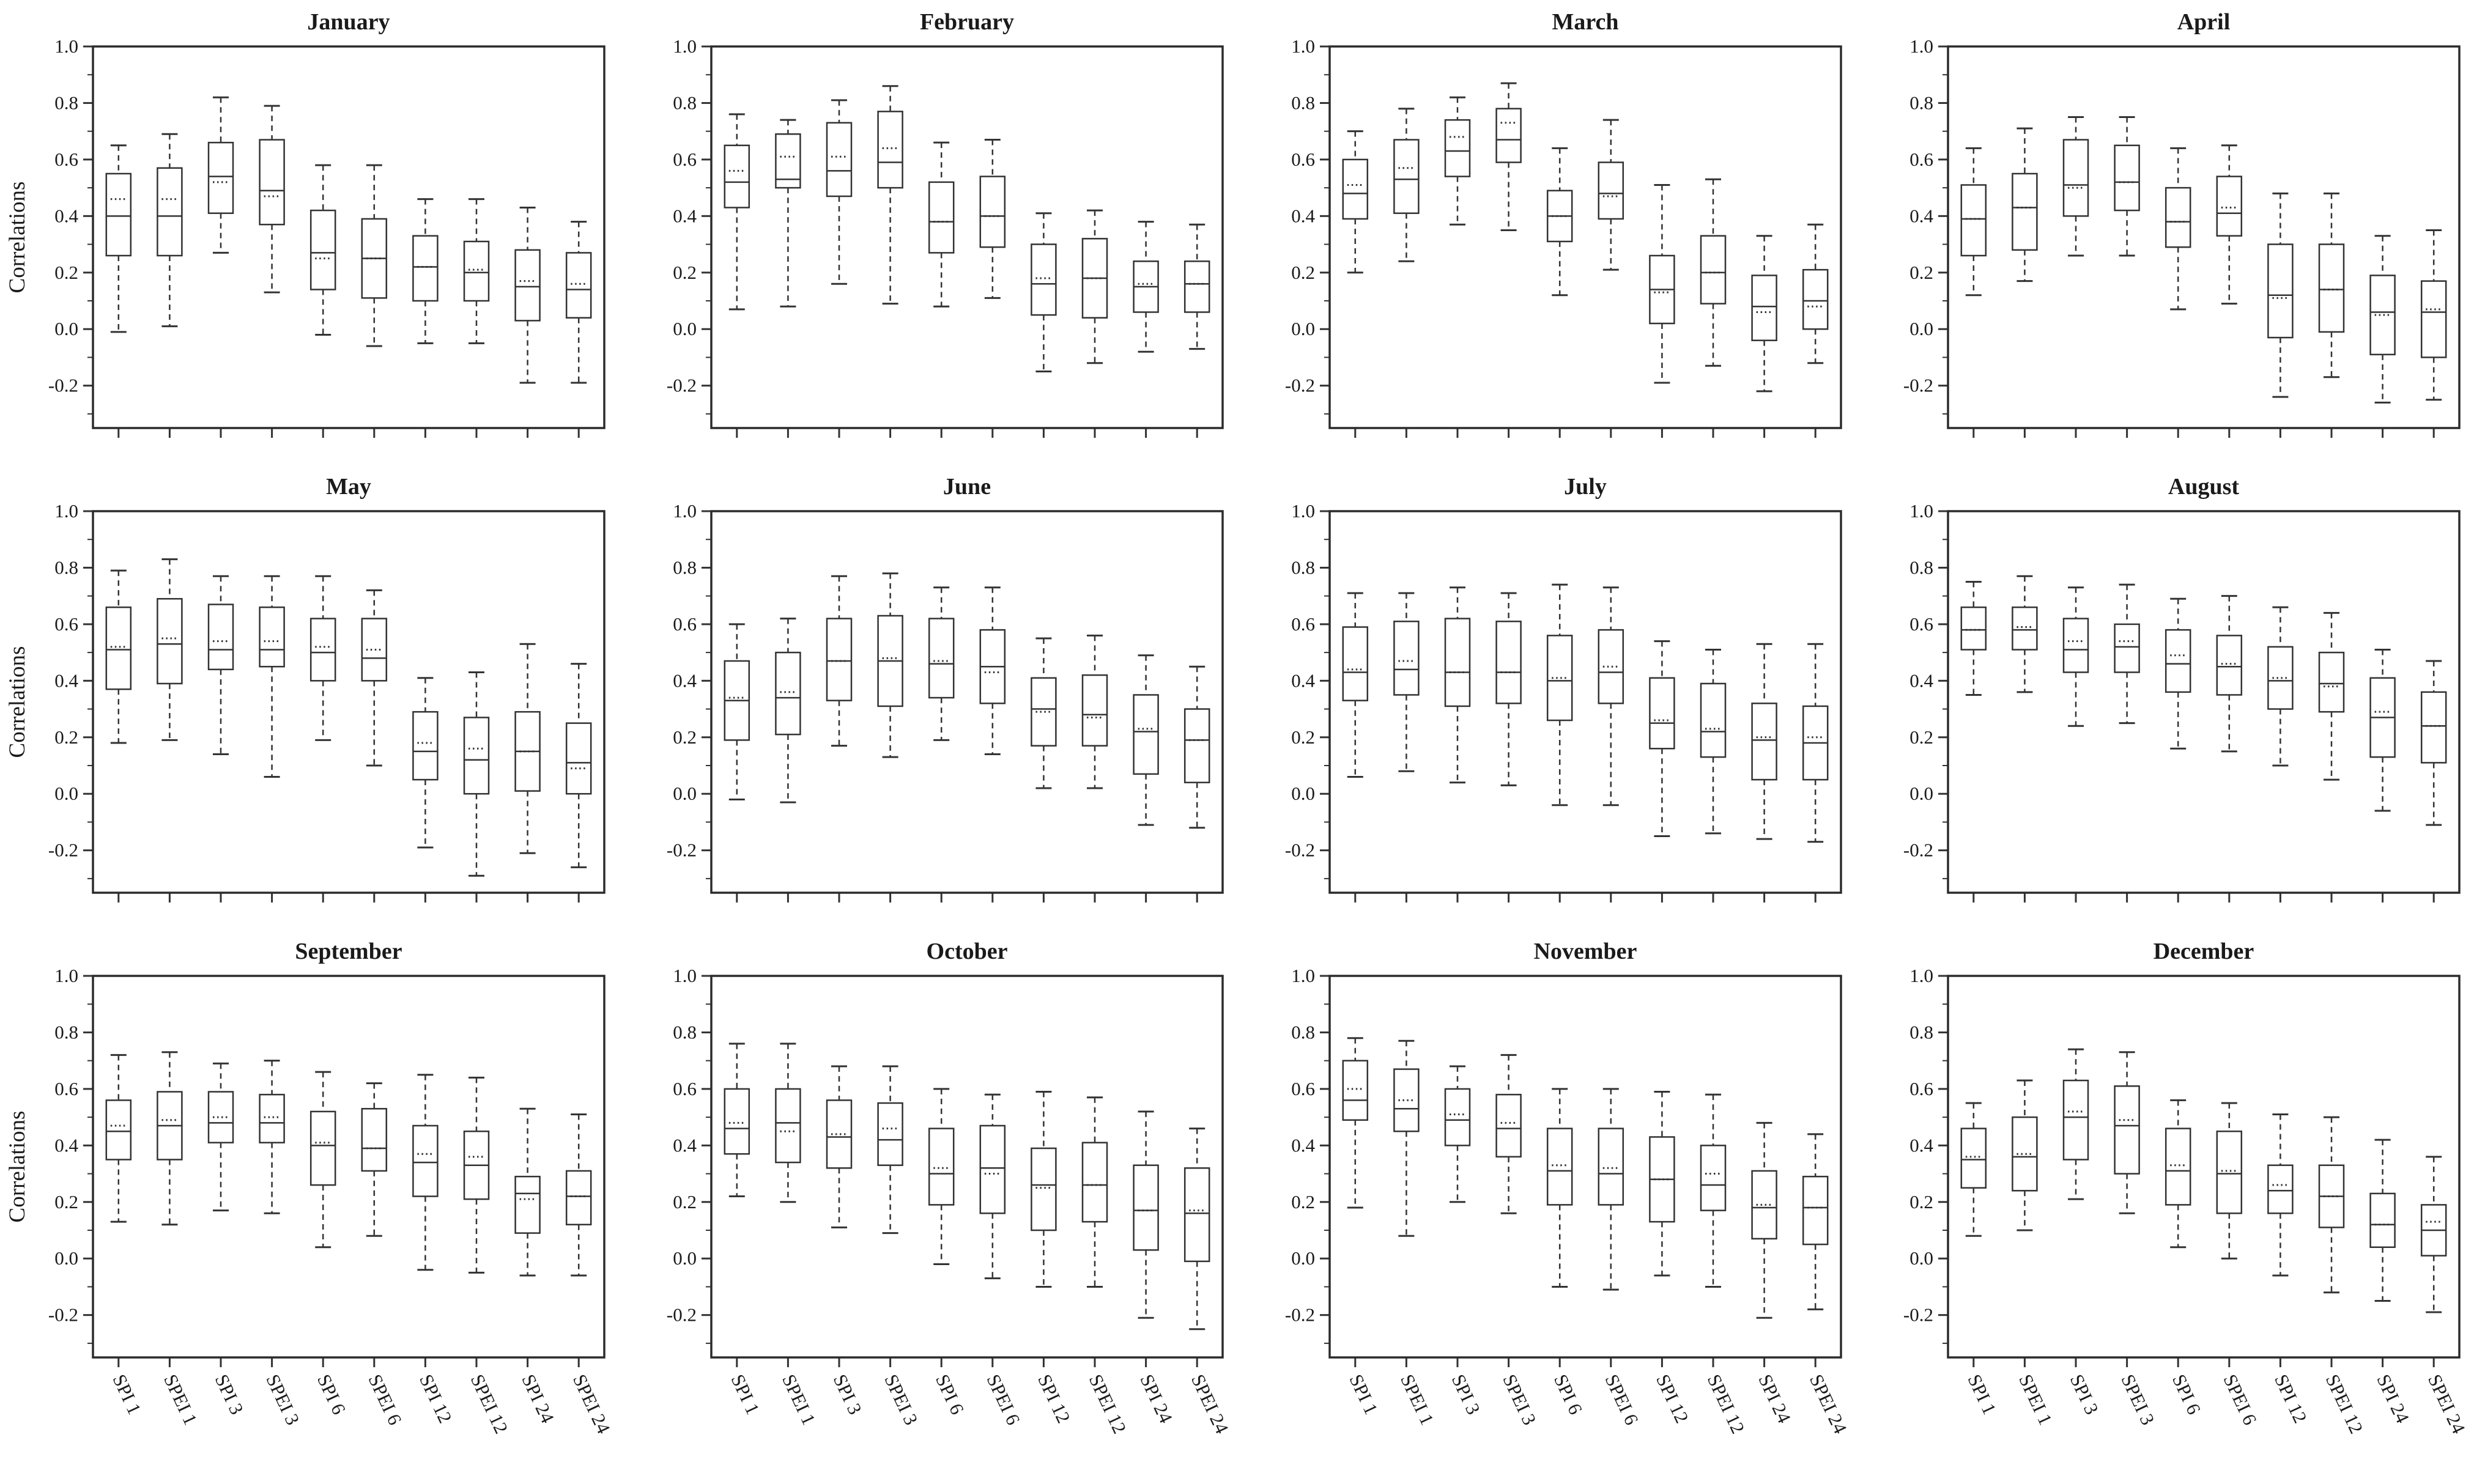 The height and width of the screenshot is (1484, 2474). Describe the element at coordinates (927, 232) in the screenshot. I see `panel-february: February 1.0 0.8 0.6 0.4 0.2 0.0 -0.2` at that location.